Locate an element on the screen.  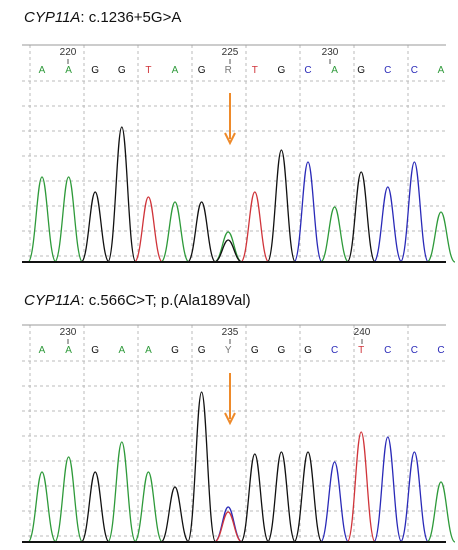
panel-title: CYP11A: c.1236+5G>A is located at coordinates (102, 17).